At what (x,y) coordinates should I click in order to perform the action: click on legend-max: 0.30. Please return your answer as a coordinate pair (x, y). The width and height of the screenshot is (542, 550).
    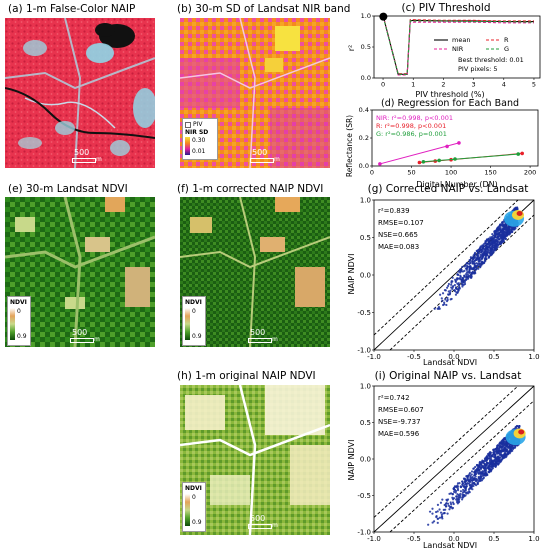
    Looking at the image, I should click on (199, 140).